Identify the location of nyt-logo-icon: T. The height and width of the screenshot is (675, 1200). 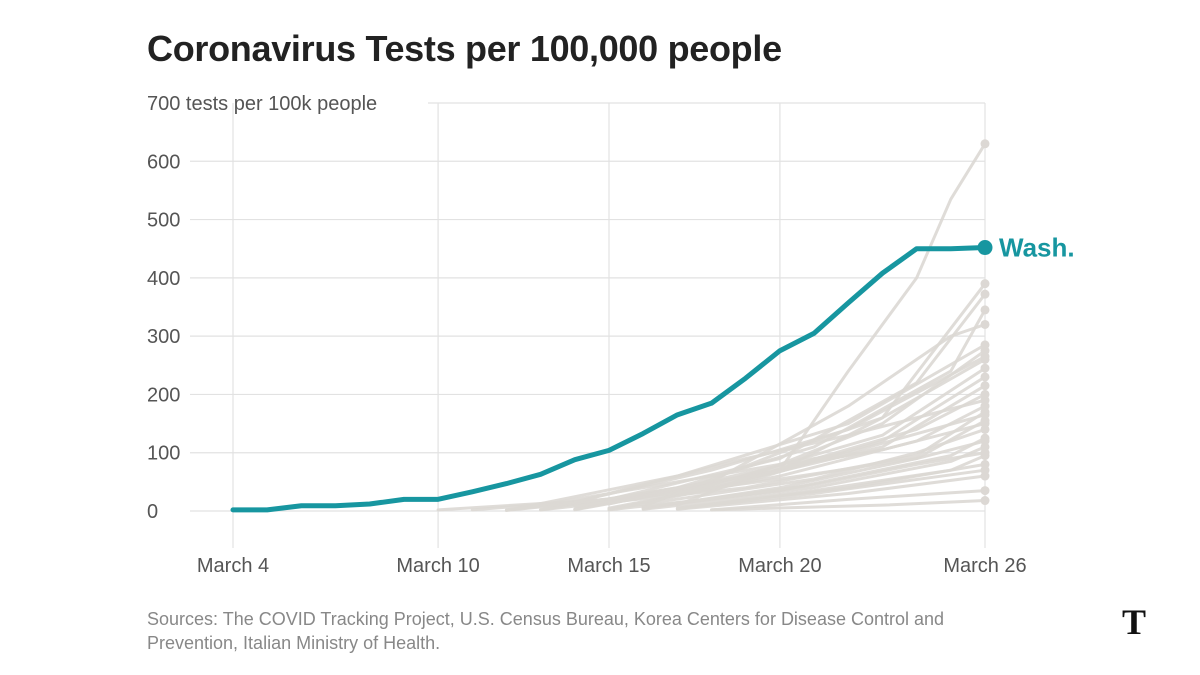
(1134, 622).